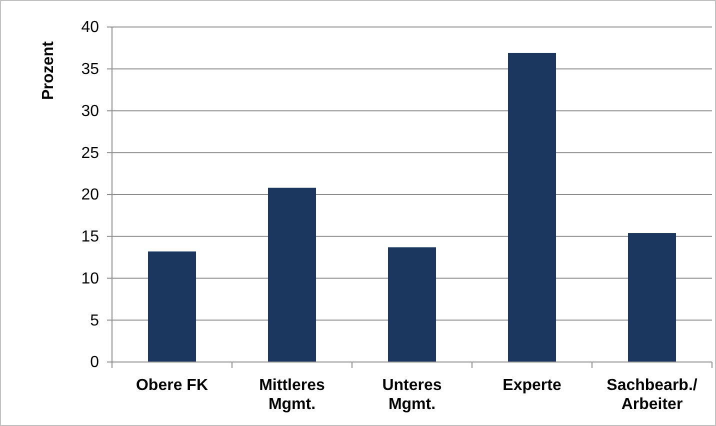 The height and width of the screenshot is (426, 716). I want to click on y-tick-label: 35, so click(90, 69).